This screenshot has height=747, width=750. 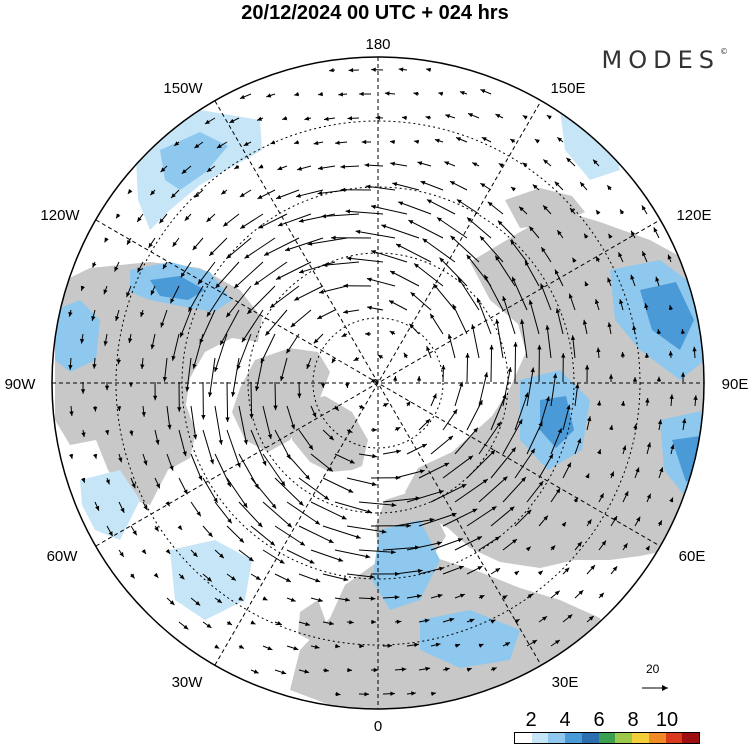 I want to click on precip-europe, so click(x=470, y=639).